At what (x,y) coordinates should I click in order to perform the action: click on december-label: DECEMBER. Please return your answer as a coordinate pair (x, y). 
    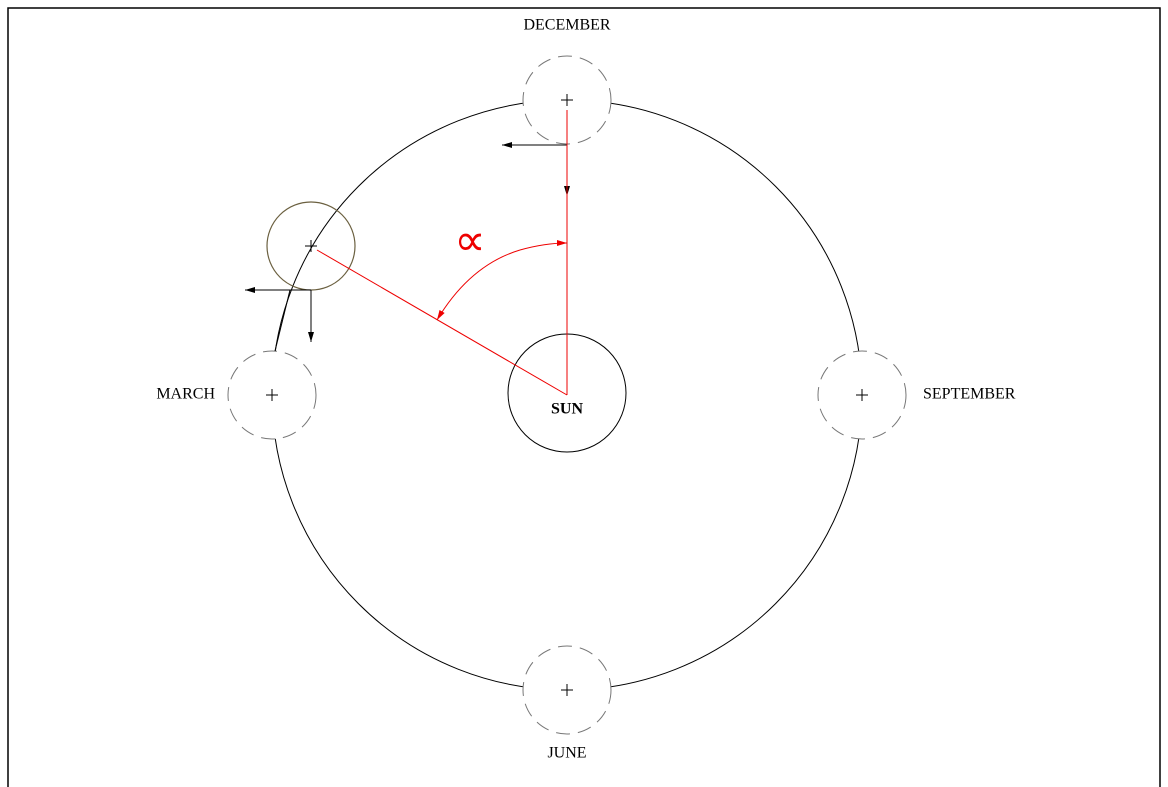
    Looking at the image, I should click on (566, 25).